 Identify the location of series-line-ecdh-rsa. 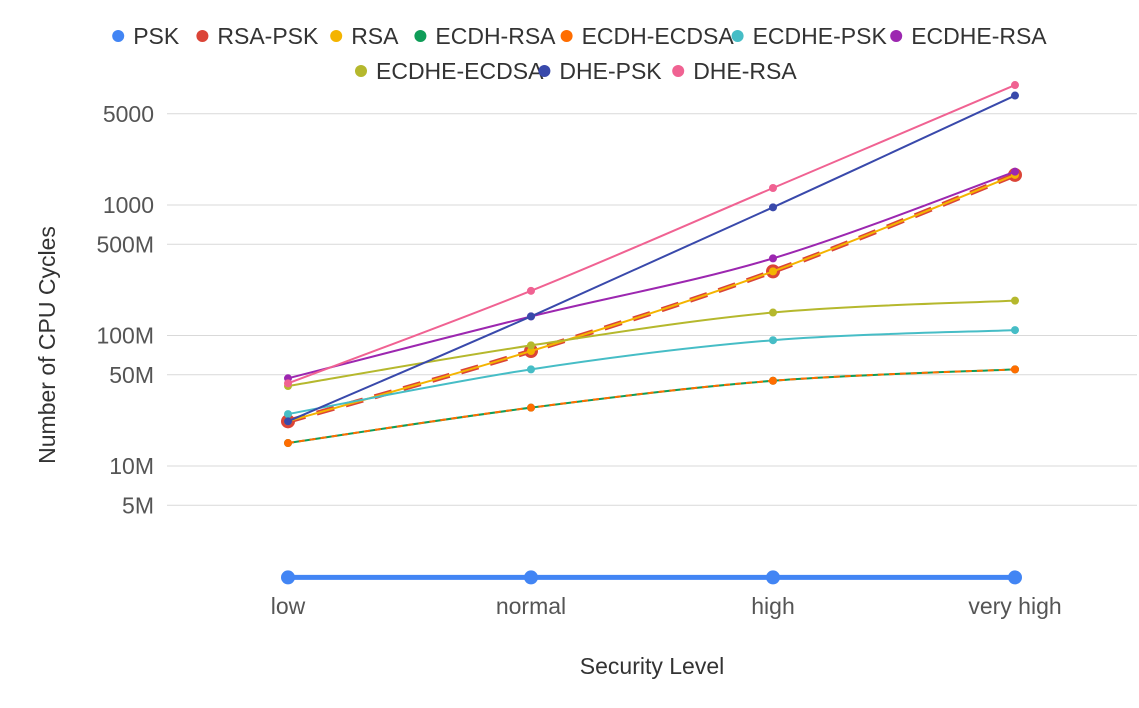
(651, 406).